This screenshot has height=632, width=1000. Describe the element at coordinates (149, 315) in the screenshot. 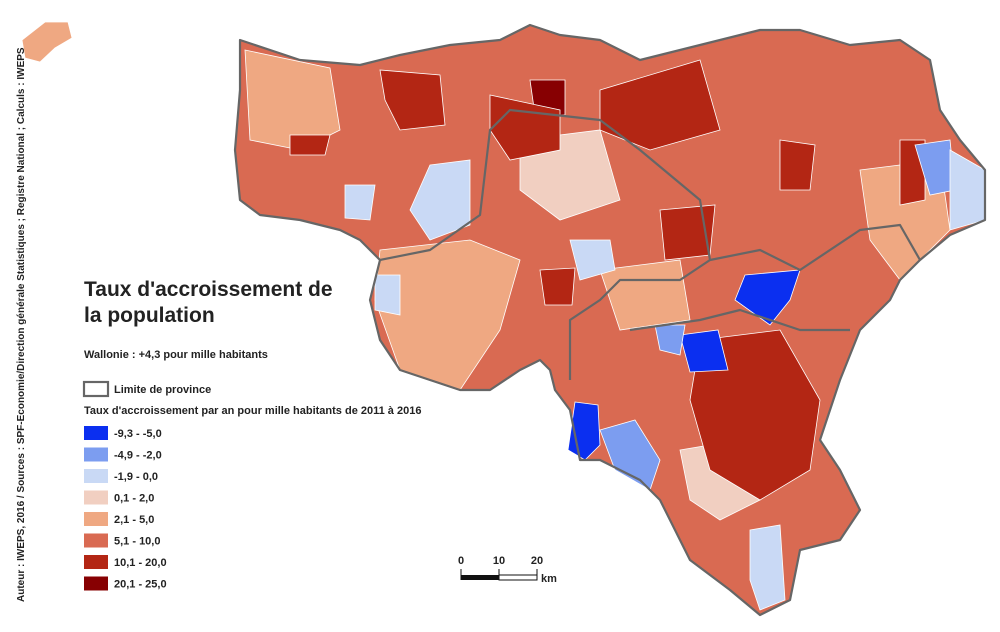

I see `title: la population` at that location.